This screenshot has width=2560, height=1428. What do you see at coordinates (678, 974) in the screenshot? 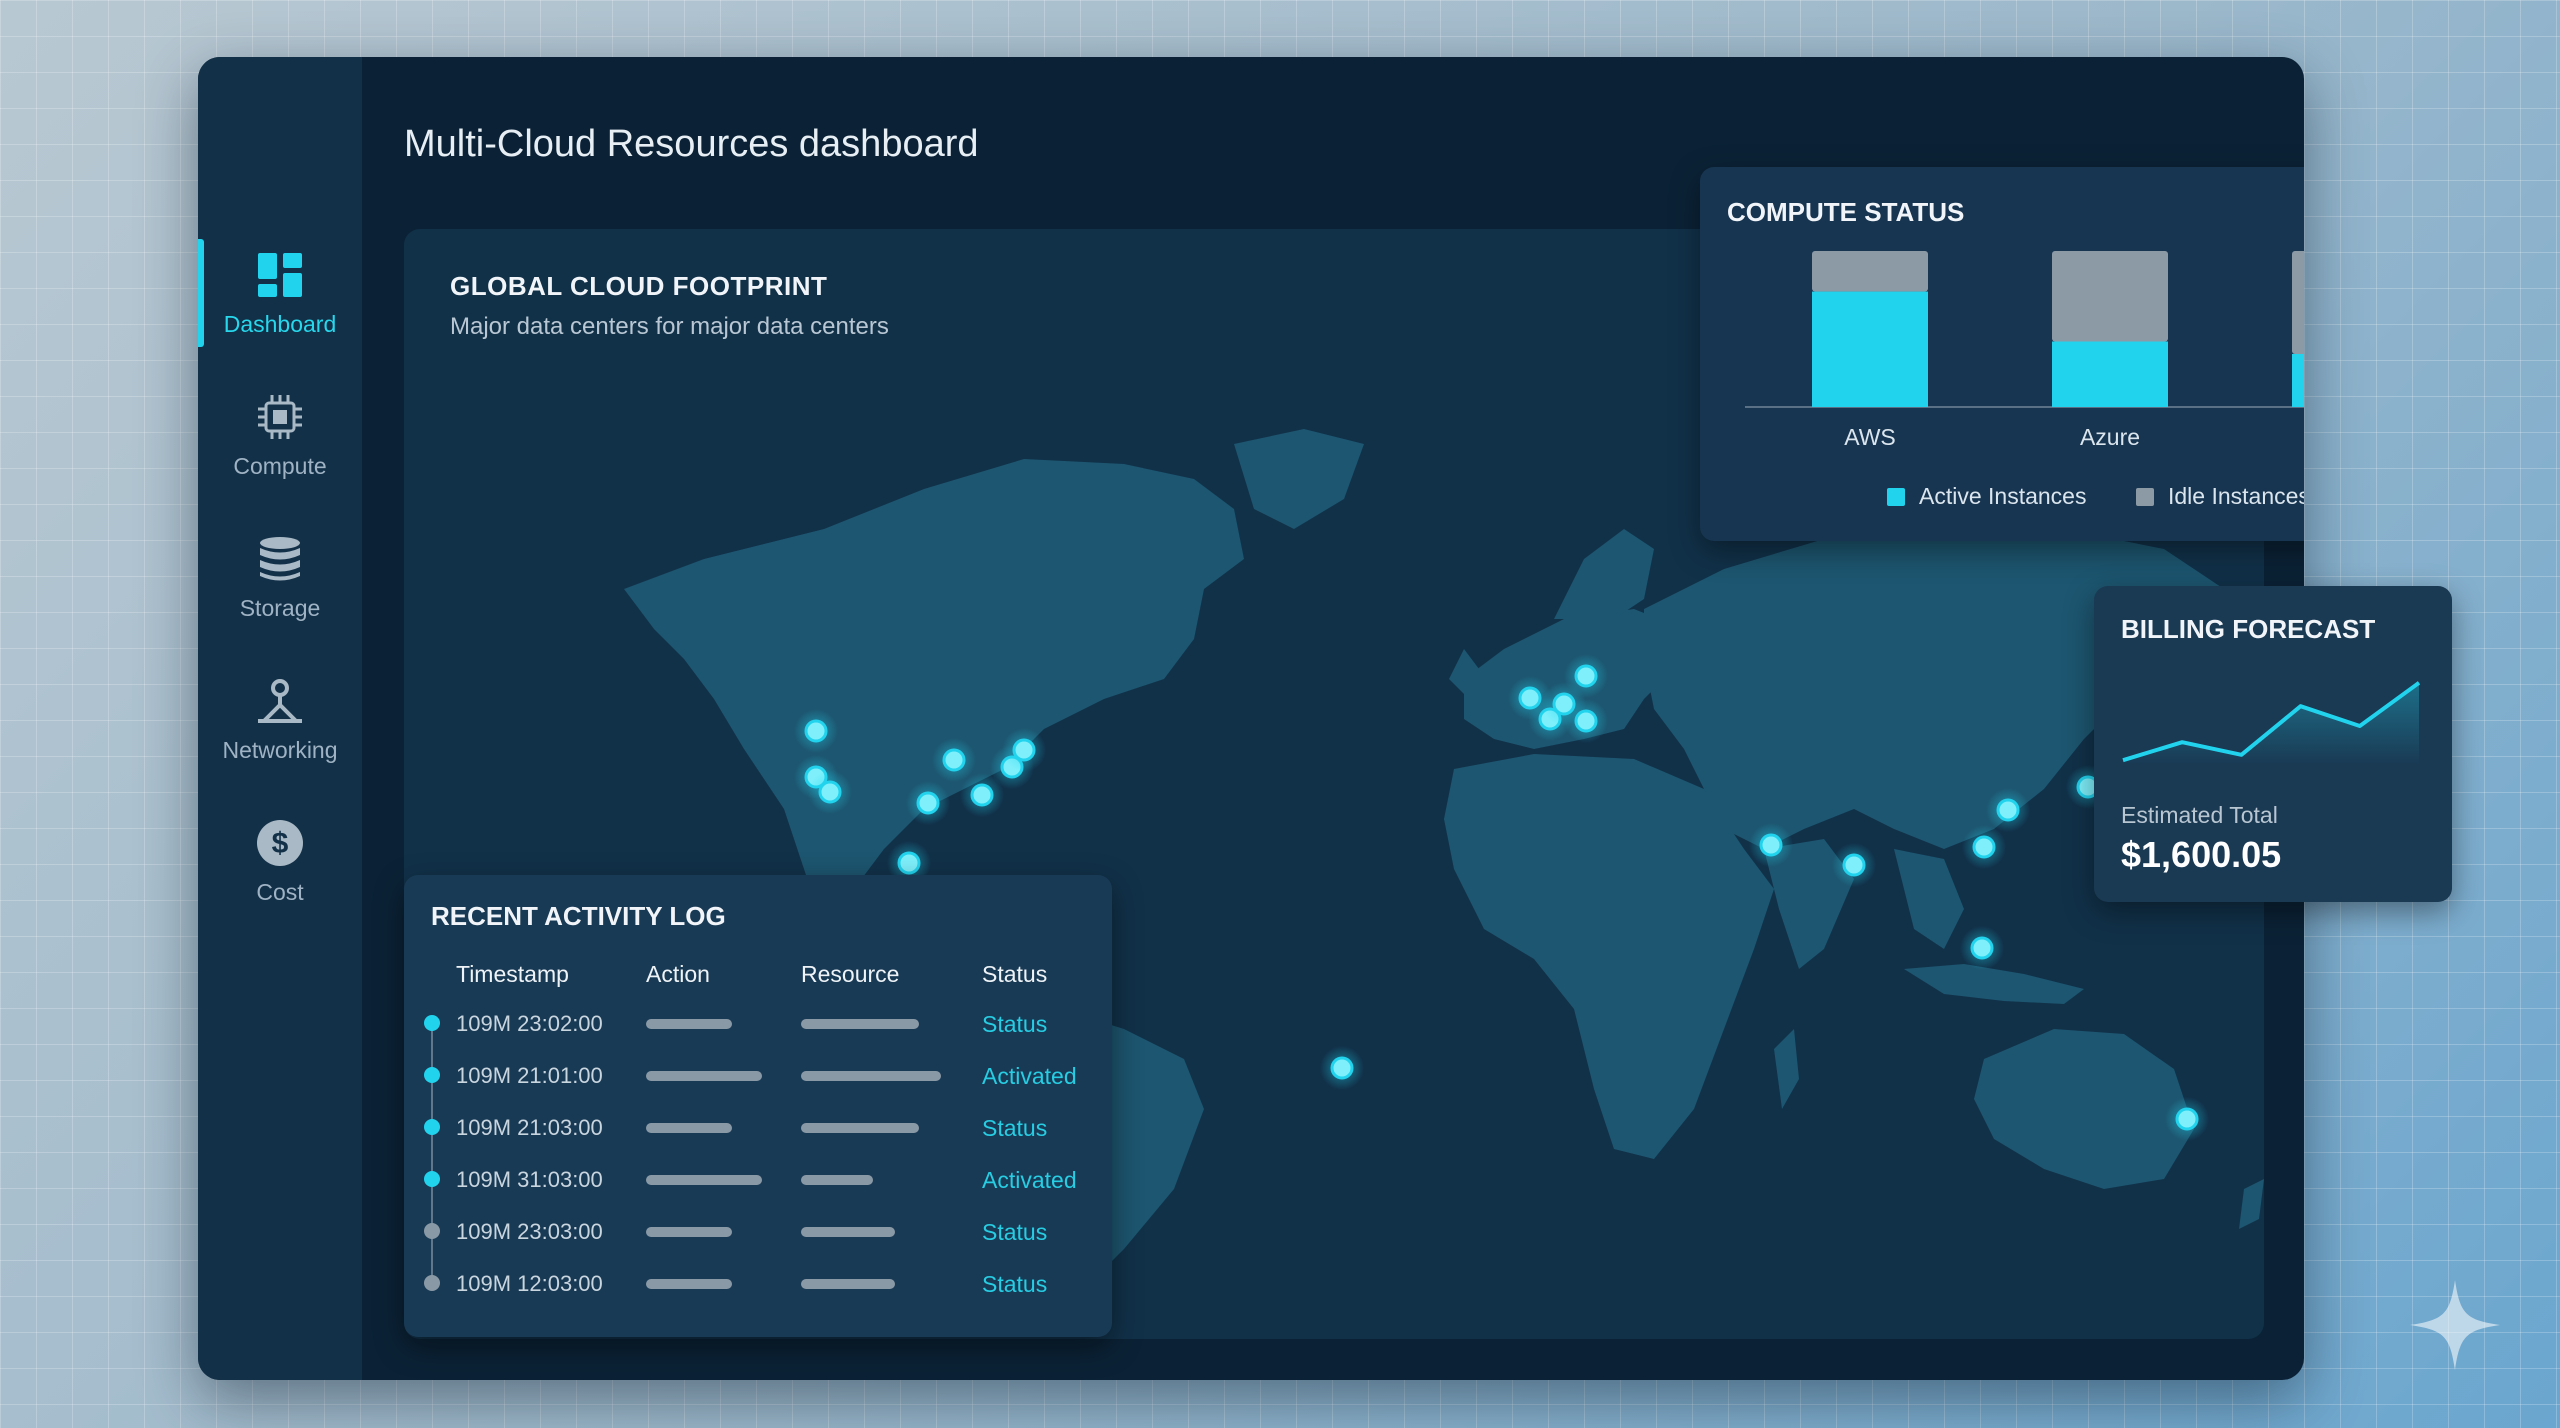
I see `column-header-action: Action` at bounding box center [678, 974].